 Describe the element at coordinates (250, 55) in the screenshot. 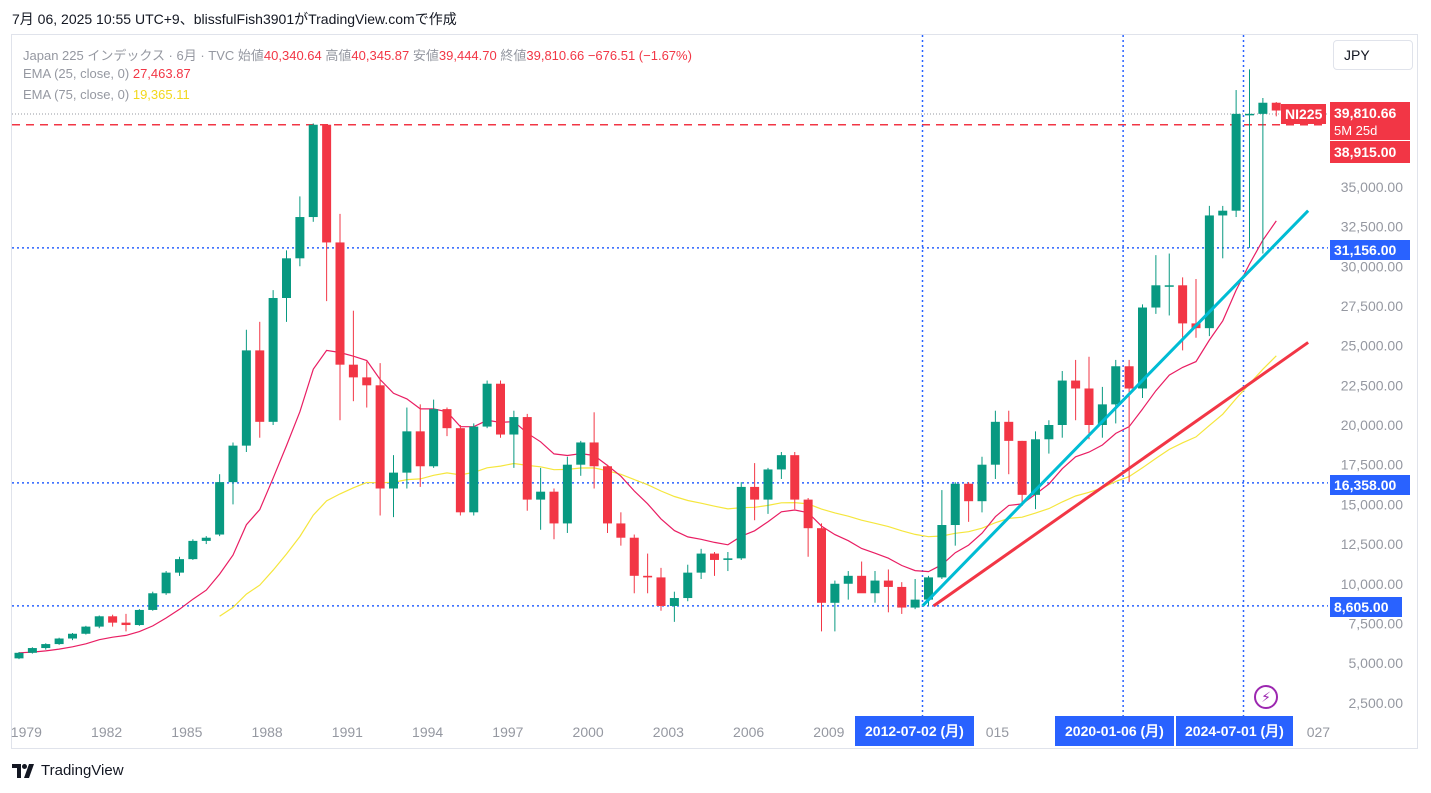

I see `open-label: 始値` at that location.